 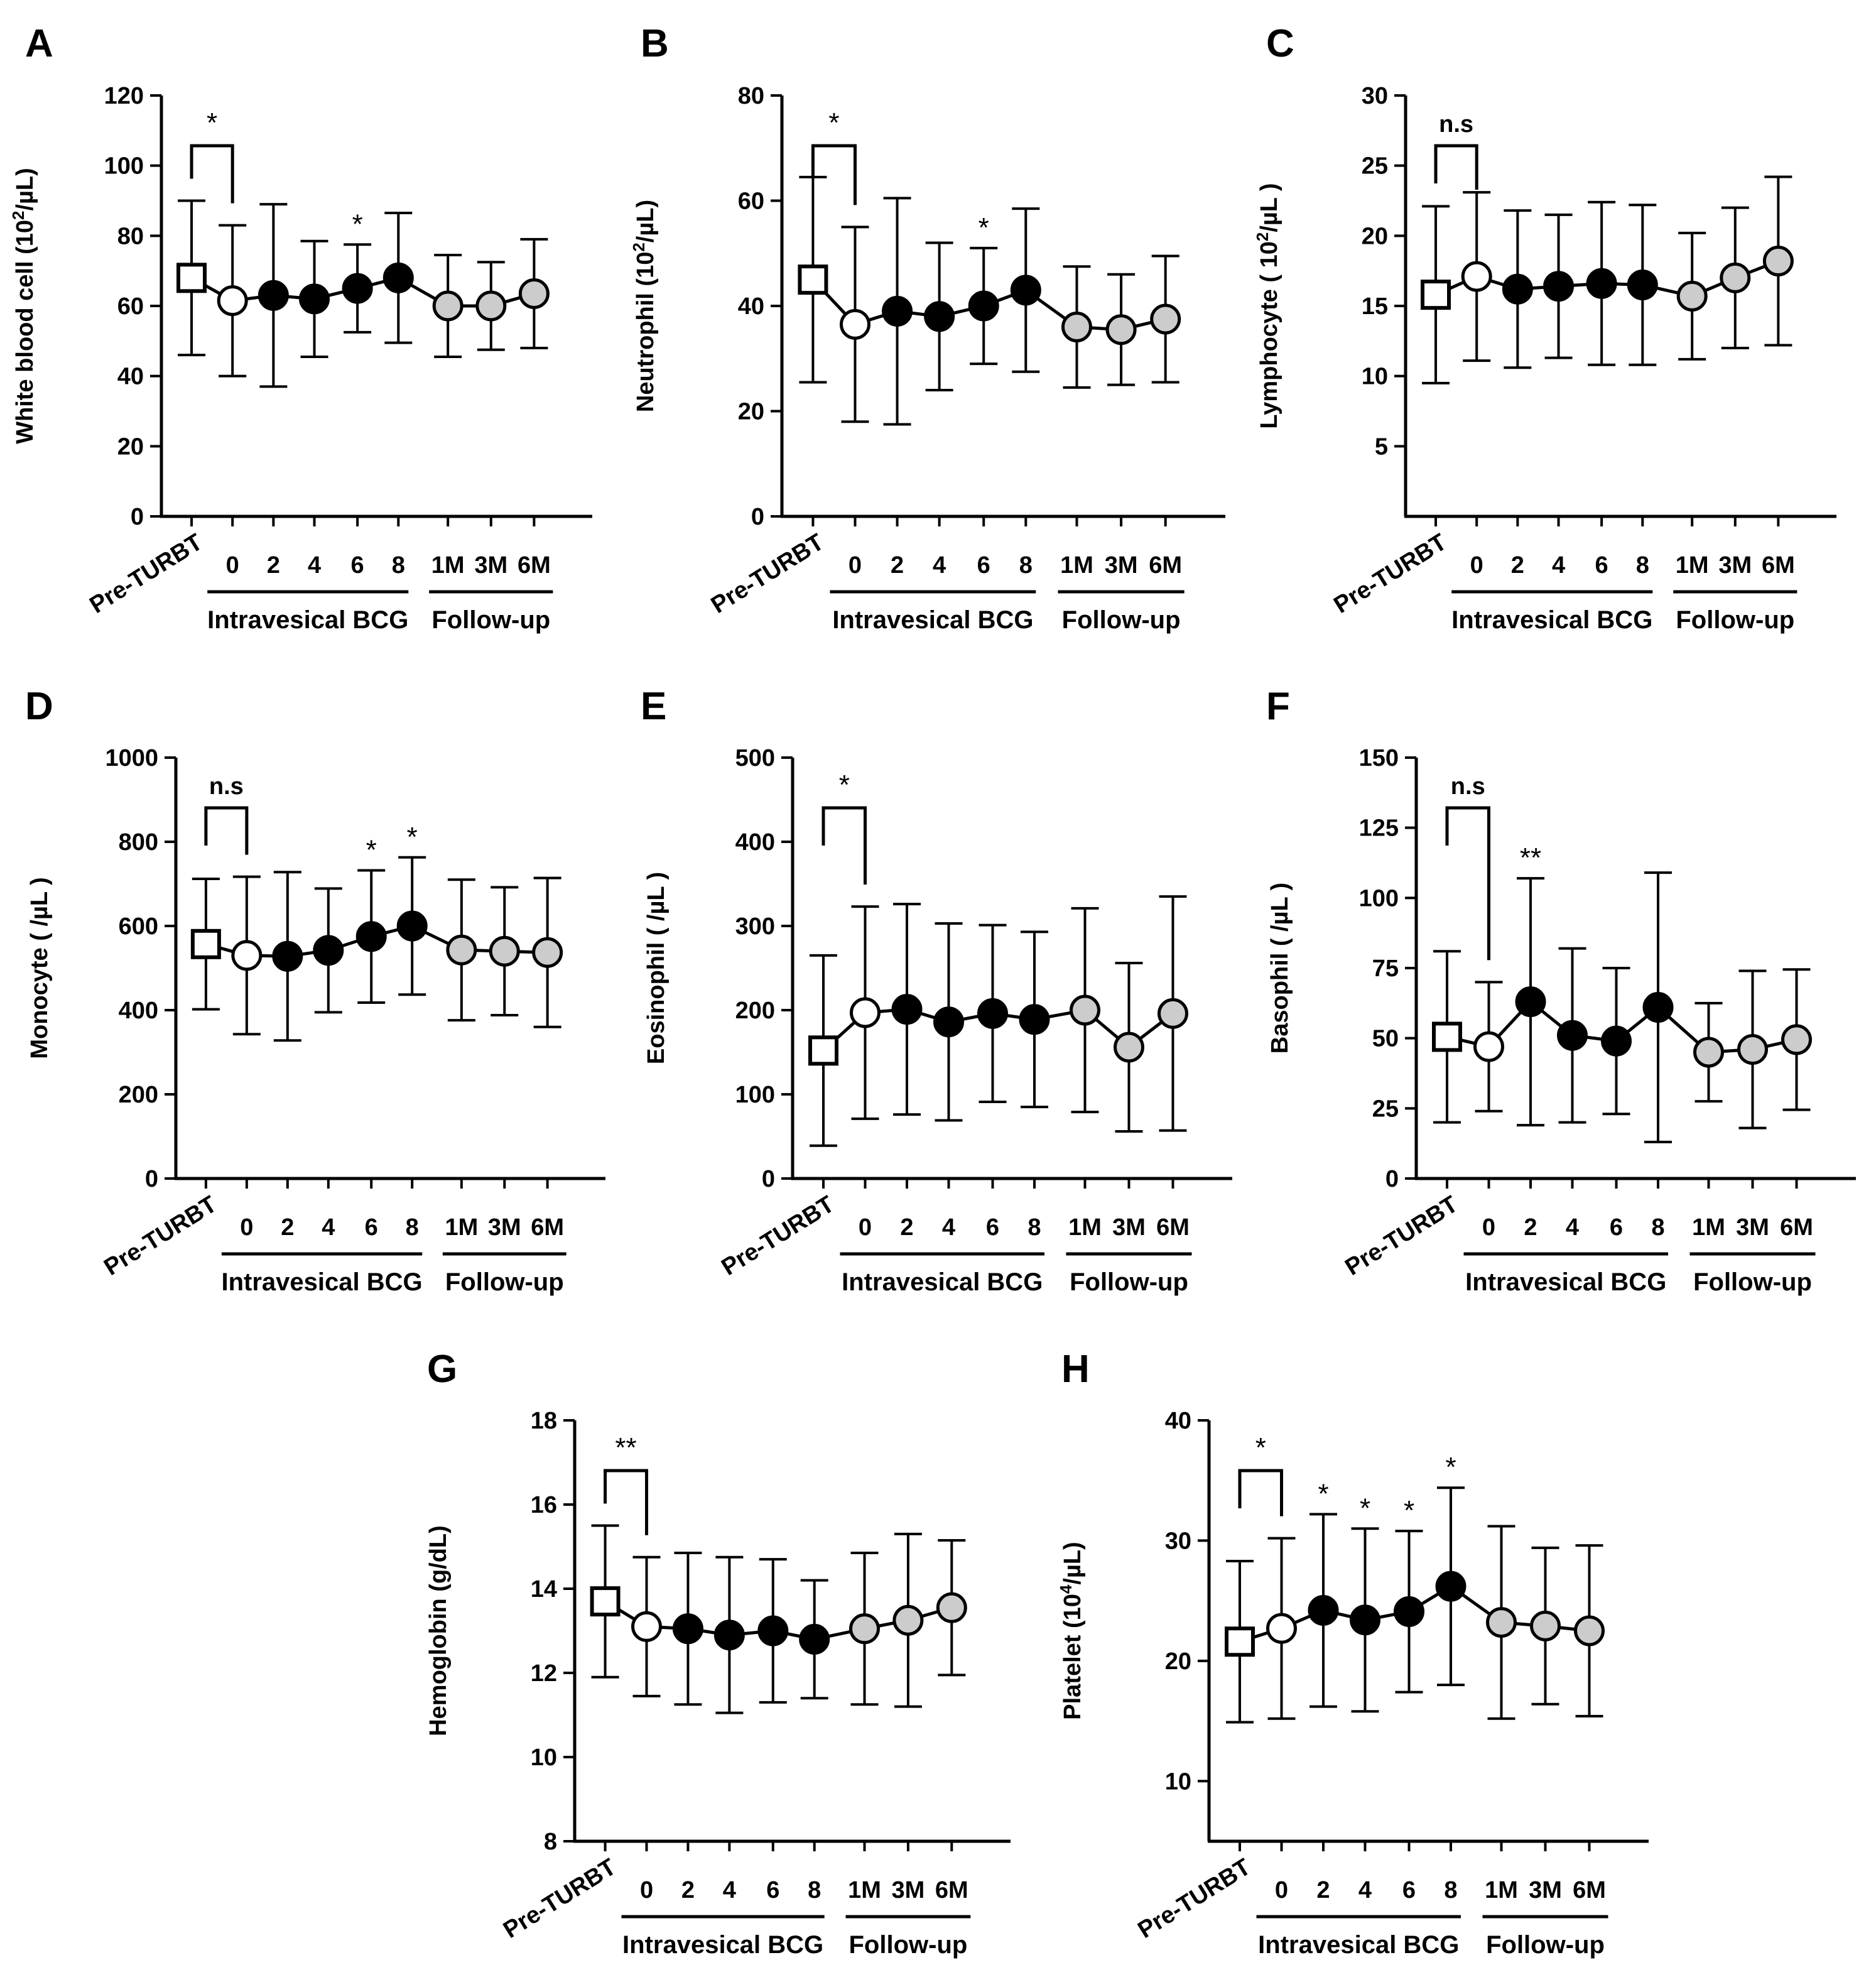 What do you see at coordinates (688, 1890) in the screenshot?
I see `x-tick-label: 2` at bounding box center [688, 1890].